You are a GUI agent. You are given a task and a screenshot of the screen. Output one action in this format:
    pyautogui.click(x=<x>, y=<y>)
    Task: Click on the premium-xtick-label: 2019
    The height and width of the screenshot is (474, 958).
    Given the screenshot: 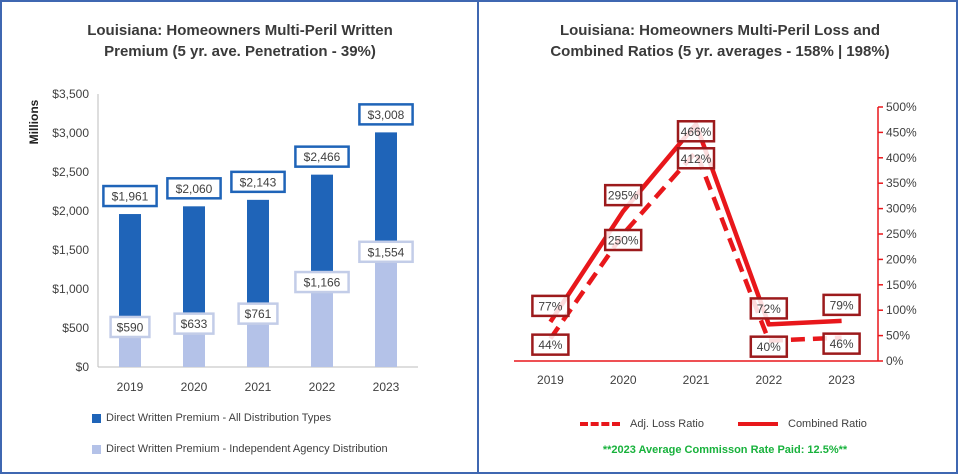 What is the action you would take?
    pyautogui.click(x=130, y=387)
    